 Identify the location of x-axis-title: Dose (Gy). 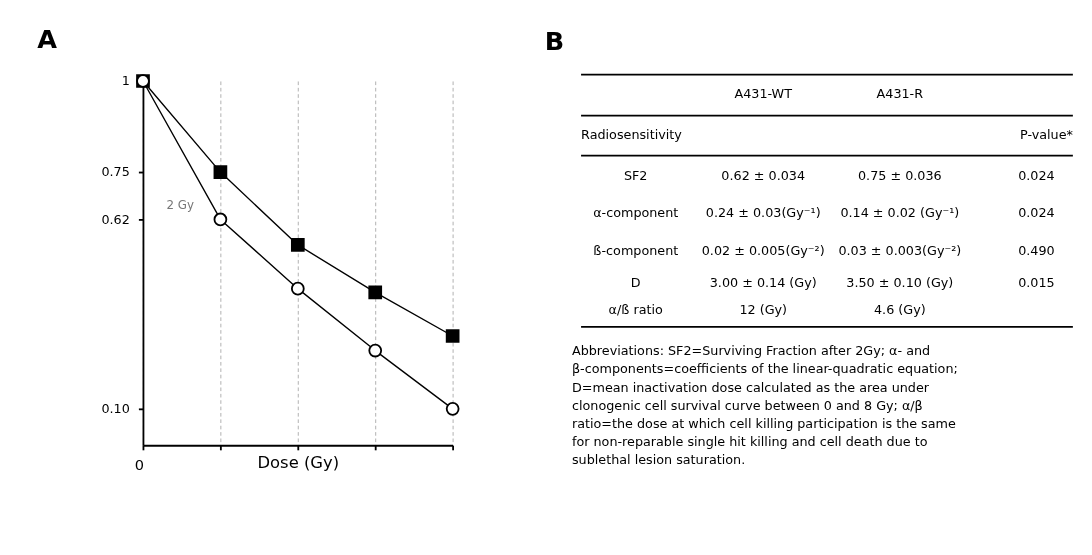
(298, 462).